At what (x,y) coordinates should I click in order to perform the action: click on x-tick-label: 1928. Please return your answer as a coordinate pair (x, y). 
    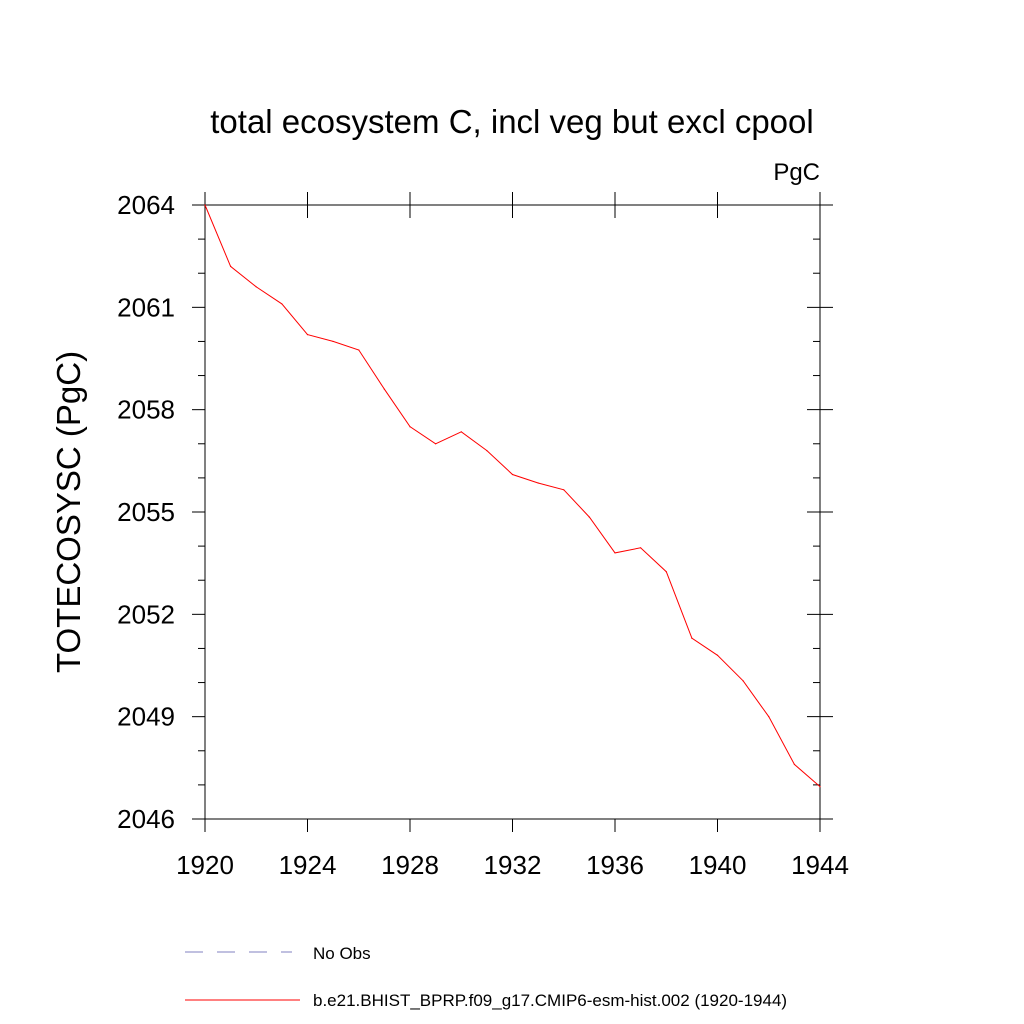
    Looking at the image, I should click on (410, 865).